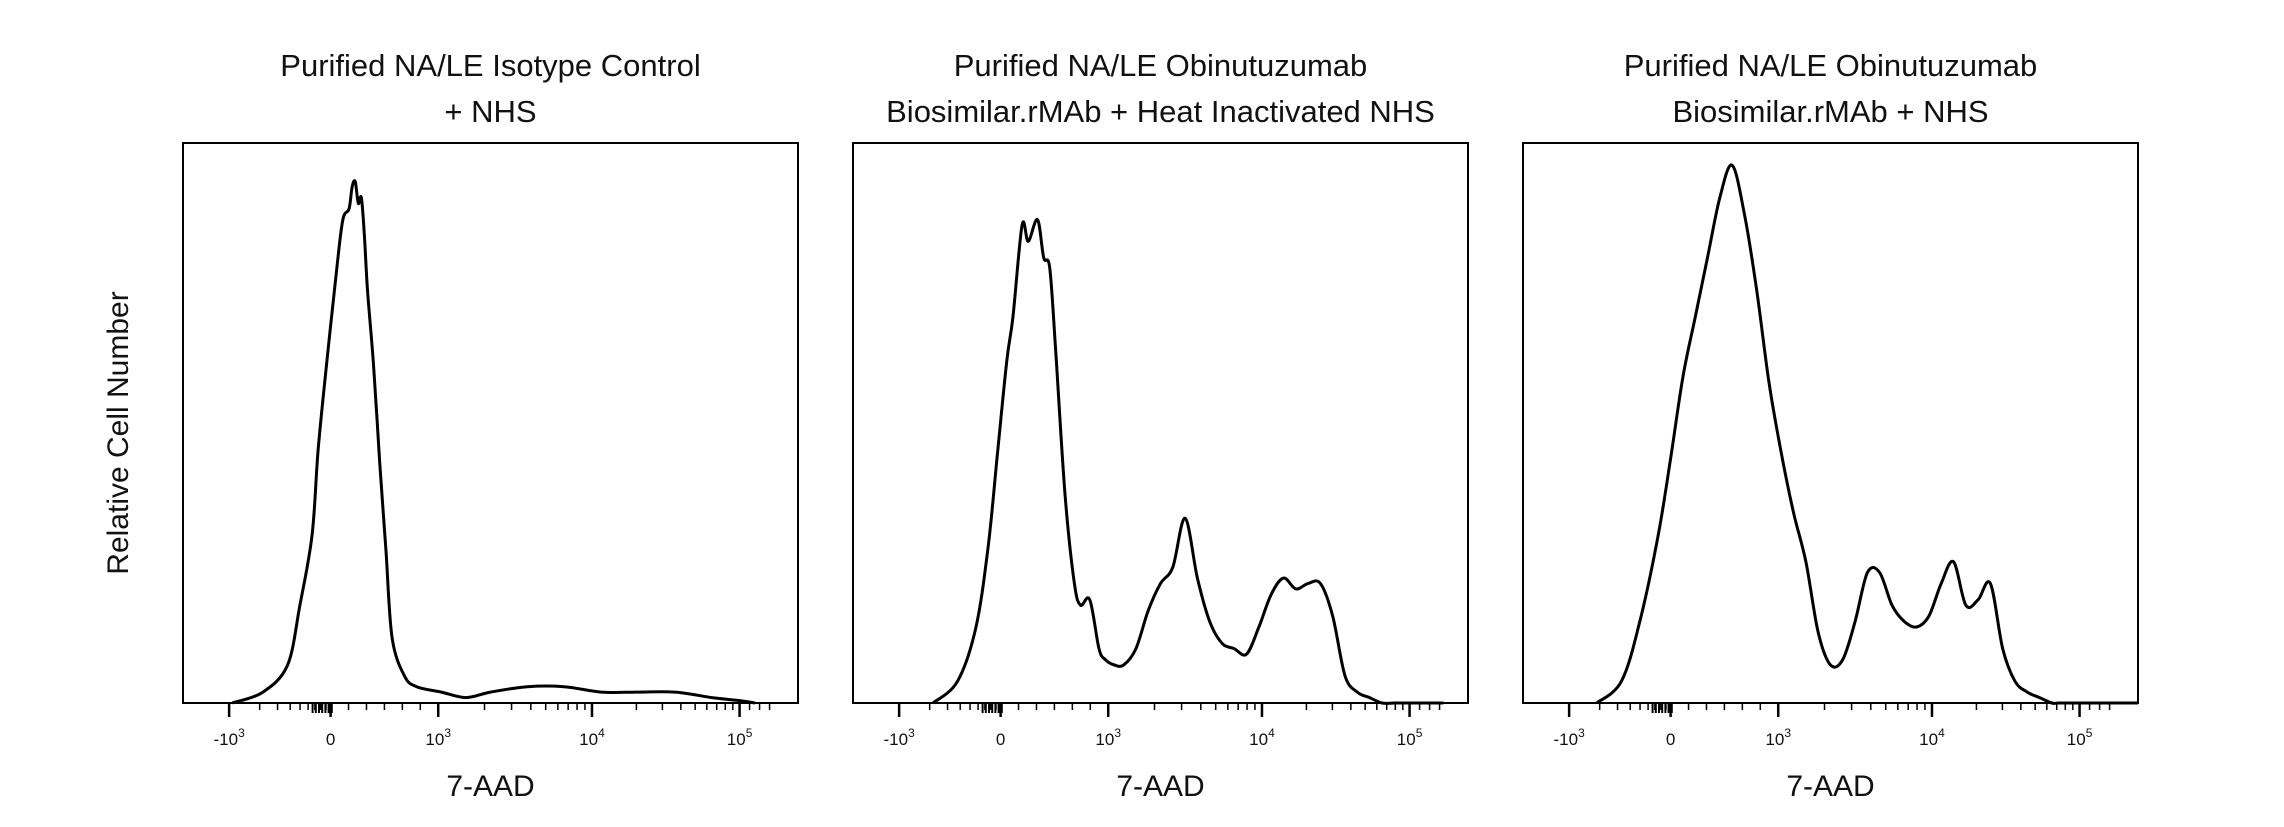 Image resolution: width=2284 pixels, height=827 pixels. Describe the element at coordinates (118, 432) in the screenshot. I see `y-axis-label: Relative Cell Number` at that location.